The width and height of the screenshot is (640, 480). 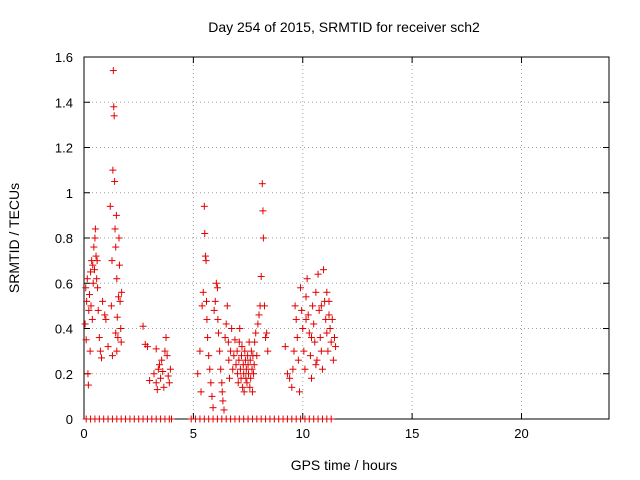 What do you see at coordinates (64, 102) in the screenshot?
I see `y-tick-label: 1.4` at bounding box center [64, 102].